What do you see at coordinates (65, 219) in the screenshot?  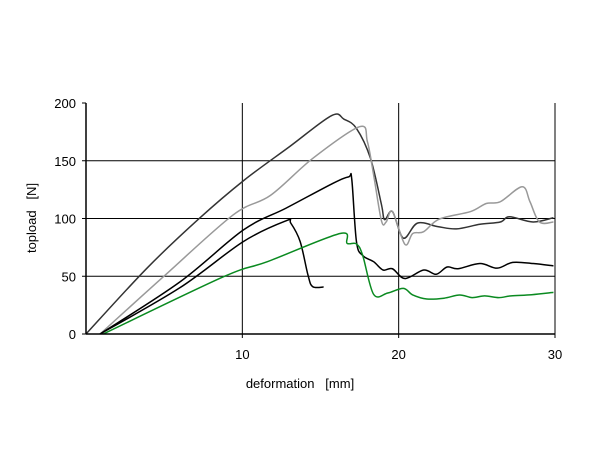 I see `y-tick-label: 100` at bounding box center [65, 219].